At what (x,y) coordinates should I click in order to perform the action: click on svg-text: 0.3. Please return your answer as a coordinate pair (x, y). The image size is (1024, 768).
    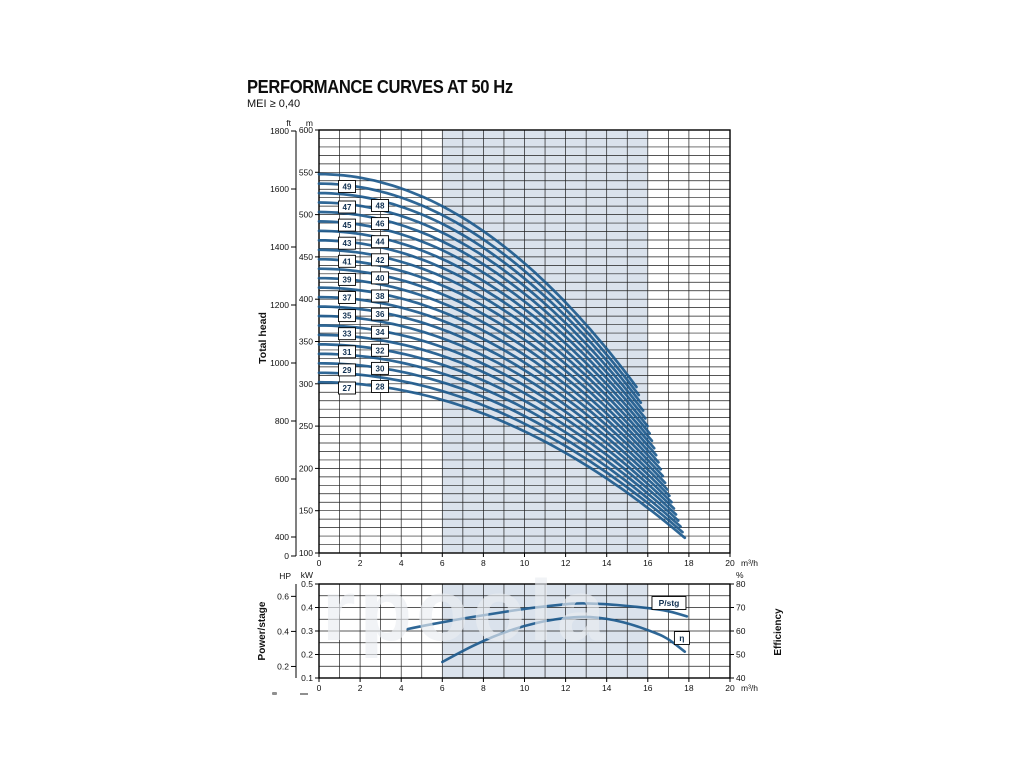
    Looking at the image, I should click on (307, 631).